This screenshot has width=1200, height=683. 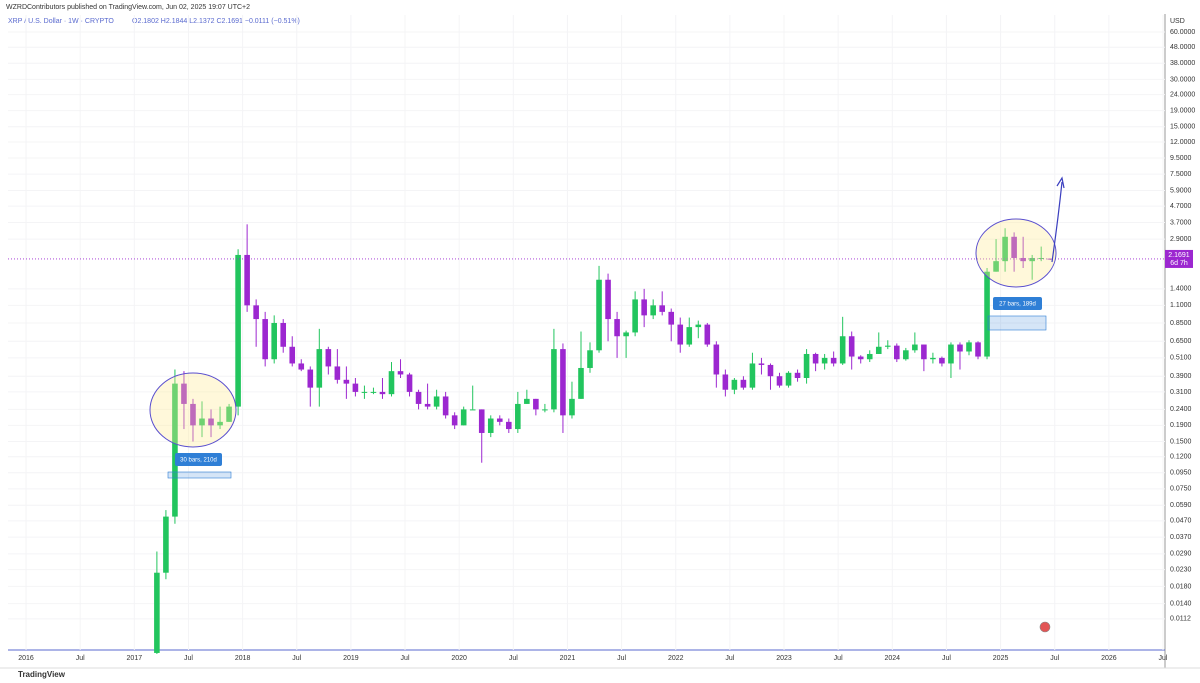 I want to click on y-tick-label: 0.6500, so click(x=1181, y=341).